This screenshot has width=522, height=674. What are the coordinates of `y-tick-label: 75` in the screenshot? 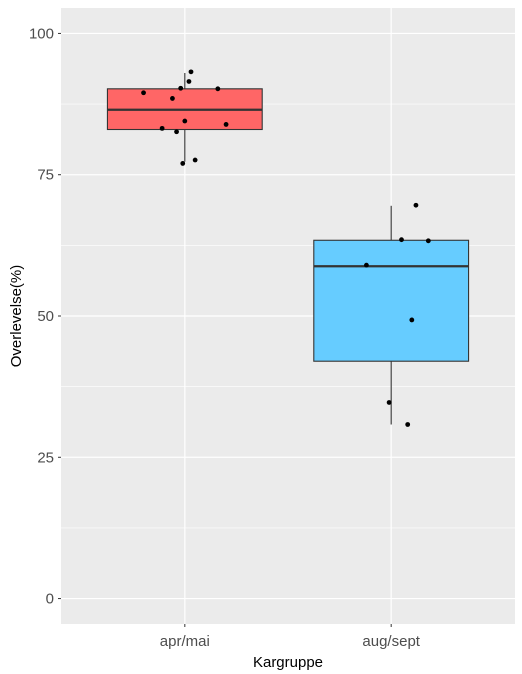 It's located at (45, 175).